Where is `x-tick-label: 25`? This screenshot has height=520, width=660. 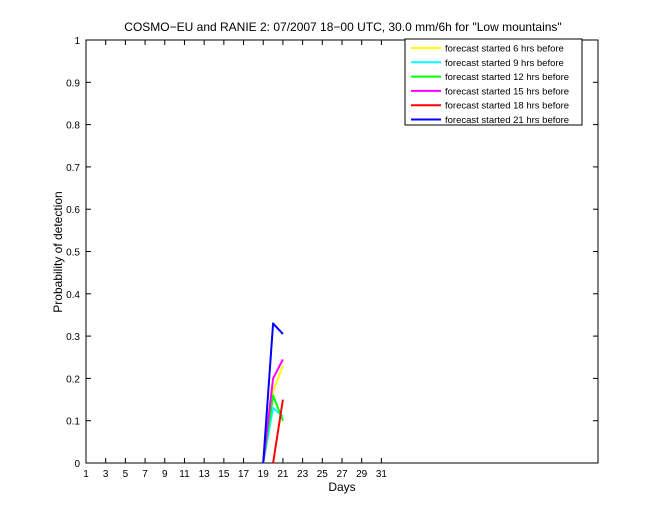
x-tick-label: 25 is located at coordinates (323, 474).